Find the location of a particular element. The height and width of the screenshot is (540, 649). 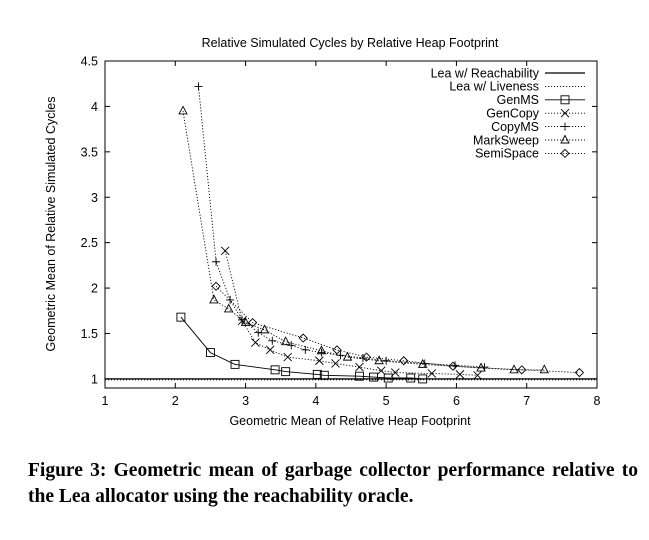

y-tick-label: 3.5 is located at coordinates (89, 152).